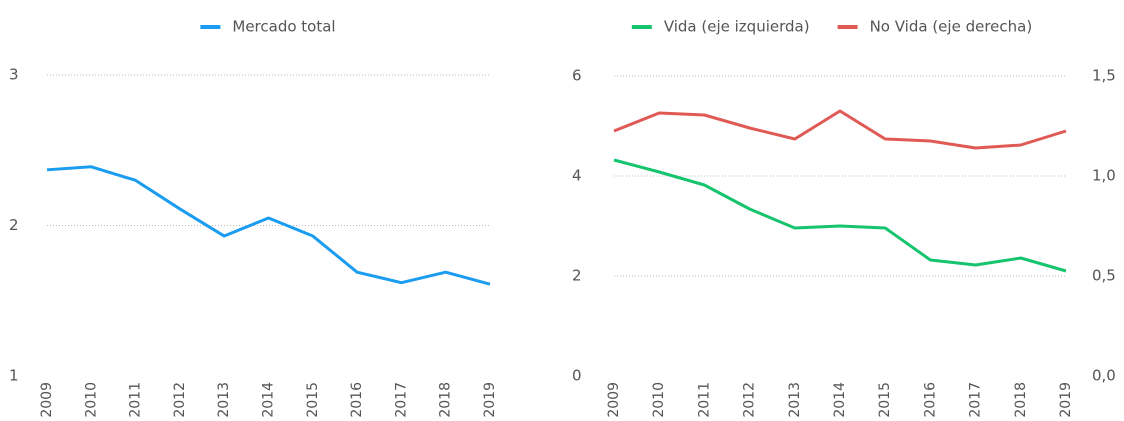 The image size is (1124, 421). I want to click on legend-label: Vida (eje izquierda), so click(737, 27).